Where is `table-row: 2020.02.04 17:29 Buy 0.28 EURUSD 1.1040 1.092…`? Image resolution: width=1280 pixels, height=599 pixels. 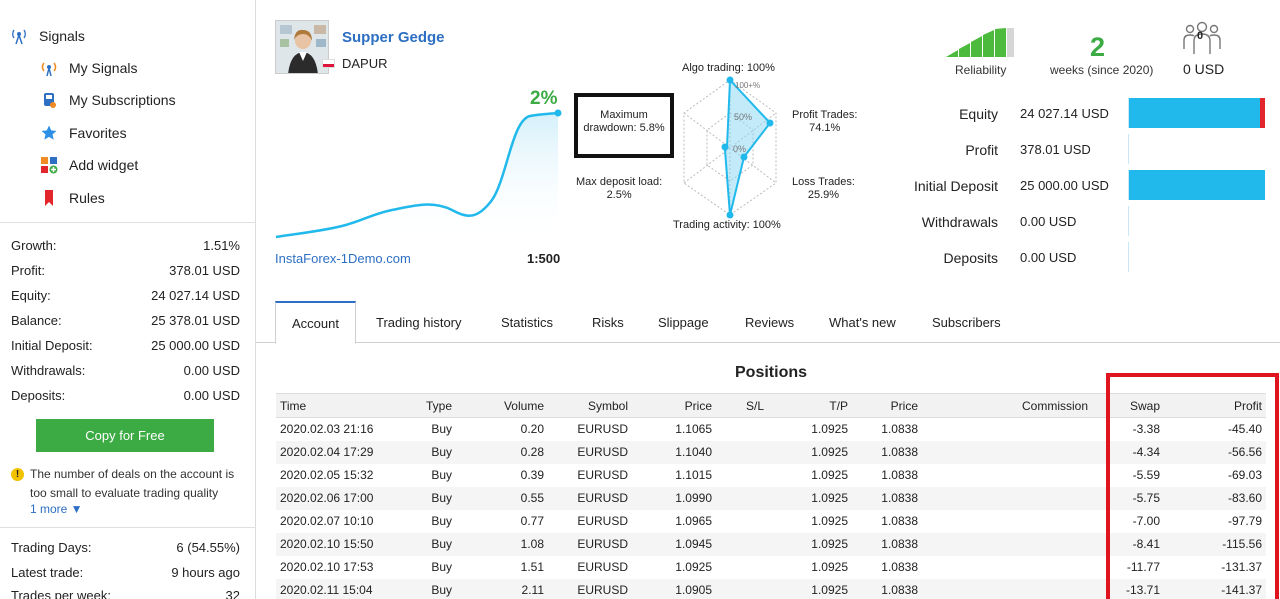 table-row: 2020.02.04 17:29 Buy 0.28 EURUSD 1.1040 1.092… is located at coordinates (771, 452).